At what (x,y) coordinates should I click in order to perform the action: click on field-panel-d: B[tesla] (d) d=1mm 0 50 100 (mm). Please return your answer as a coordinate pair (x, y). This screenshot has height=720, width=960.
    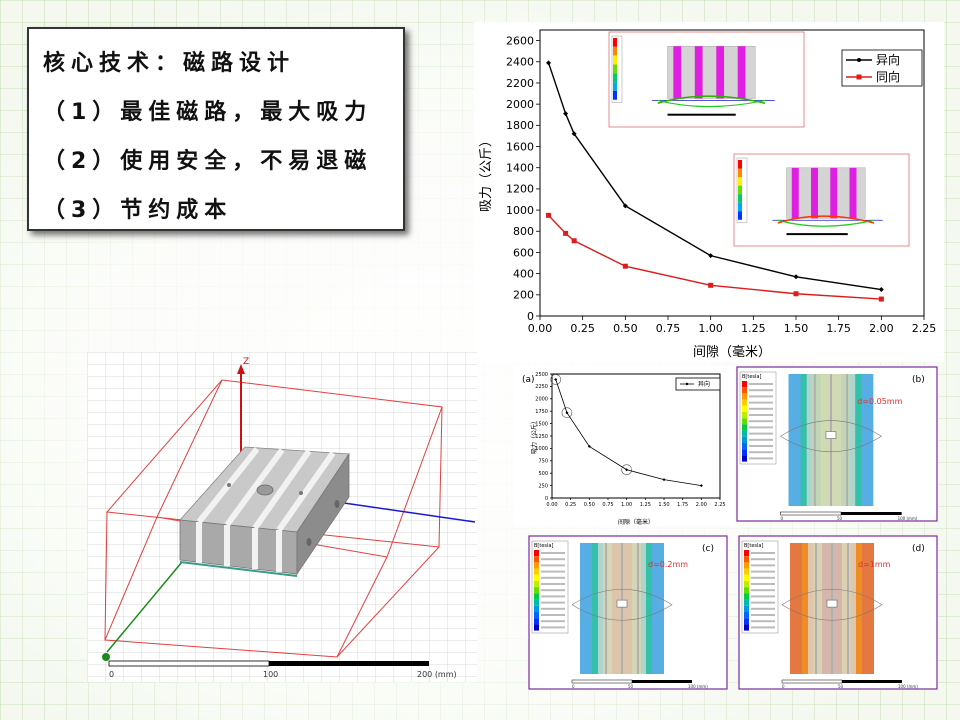
    Looking at the image, I should click on (838, 612).